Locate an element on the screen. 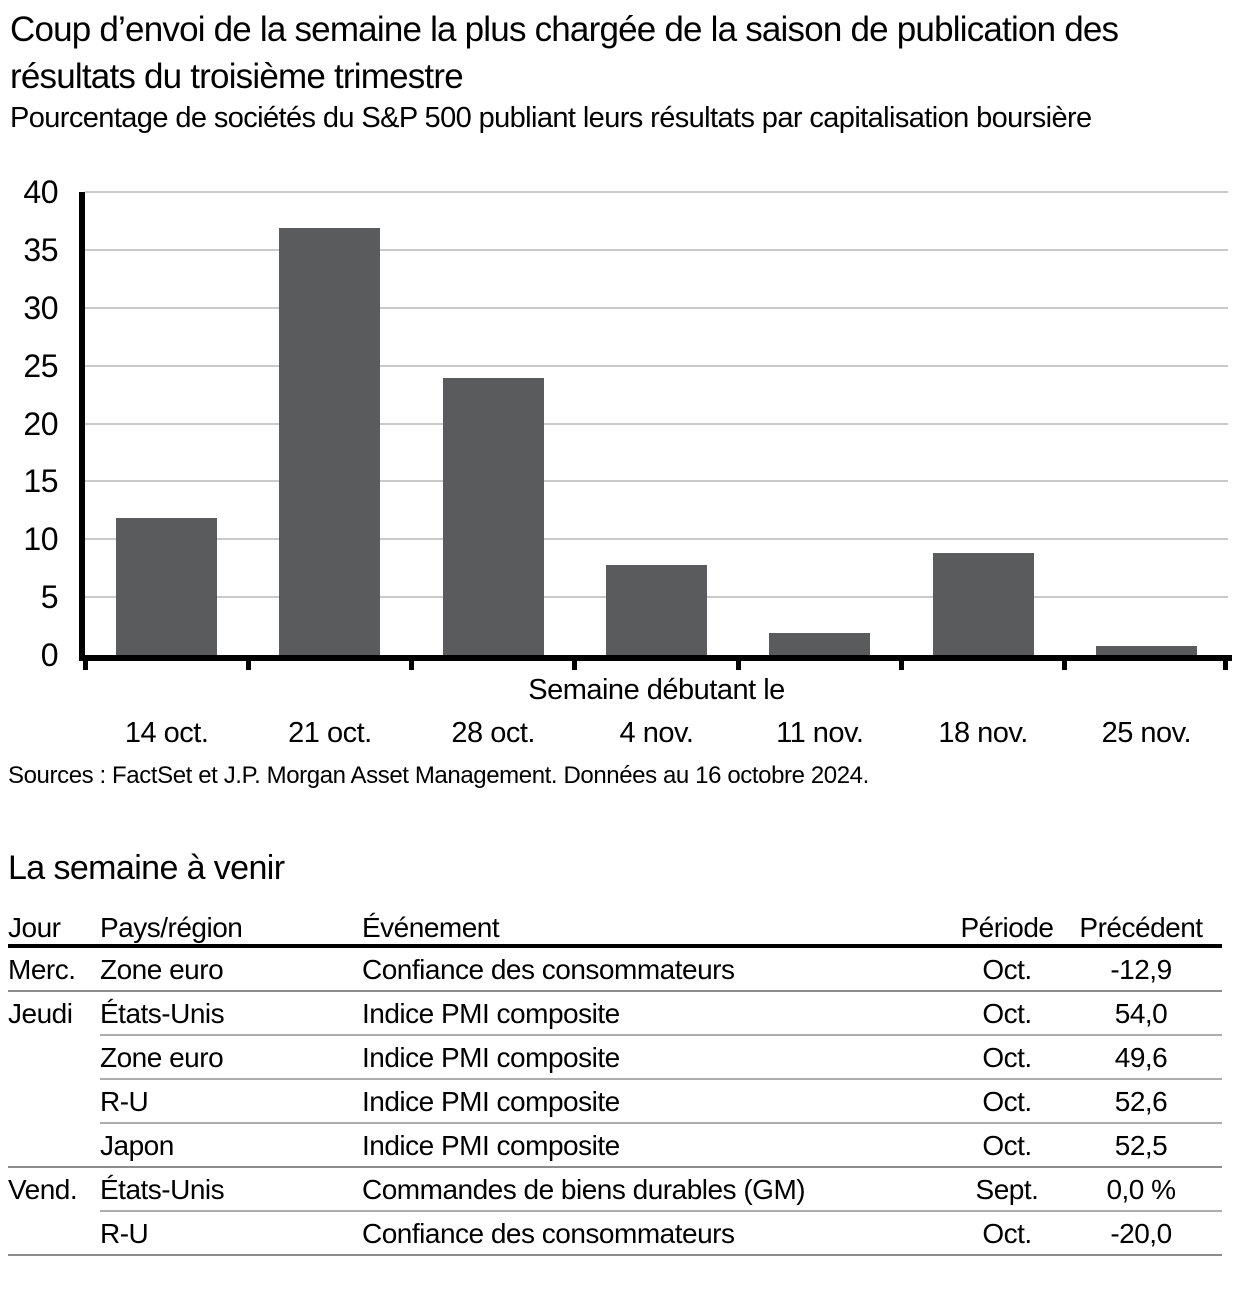  column-header-4: Période is located at coordinates (1007, 927).